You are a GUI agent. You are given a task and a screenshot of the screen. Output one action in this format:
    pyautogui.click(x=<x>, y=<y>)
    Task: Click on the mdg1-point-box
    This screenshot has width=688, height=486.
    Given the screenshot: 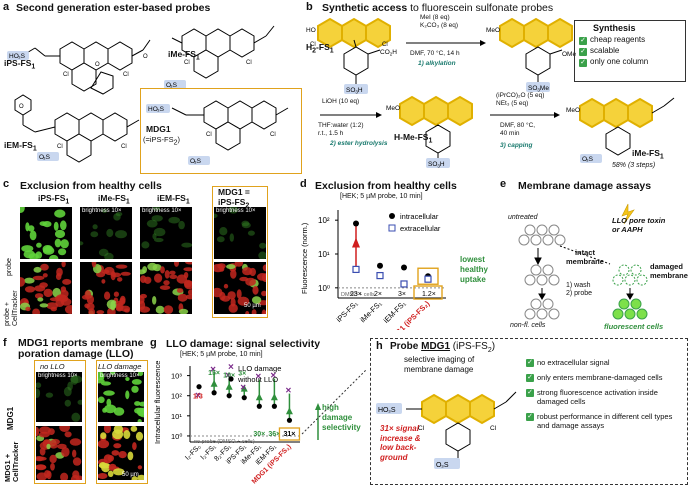 What is the action you would take?
    pyautogui.click(x=428, y=276)
    